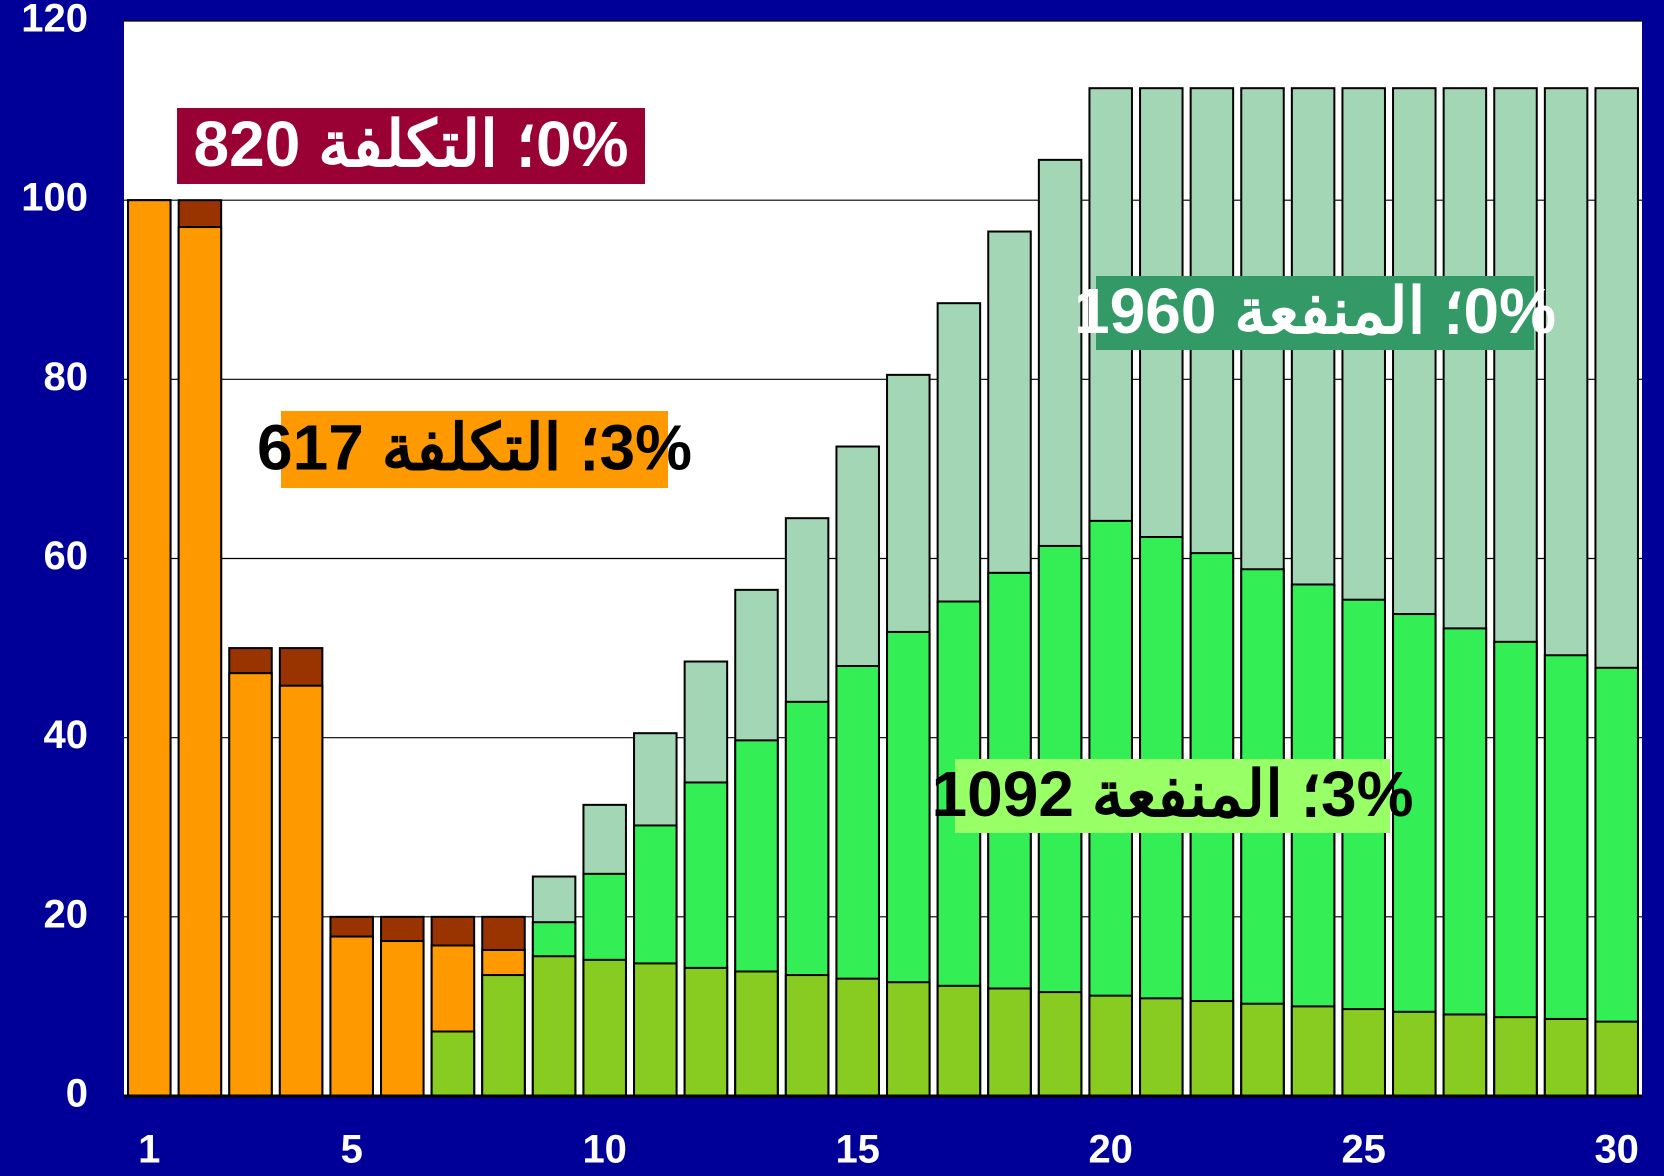 This screenshot has height=1176, width=1664. What do you see at coordinates (77, 1094) in the screenshot?
I see `y-tick-label: 0` at bounding box center [77, 1094].